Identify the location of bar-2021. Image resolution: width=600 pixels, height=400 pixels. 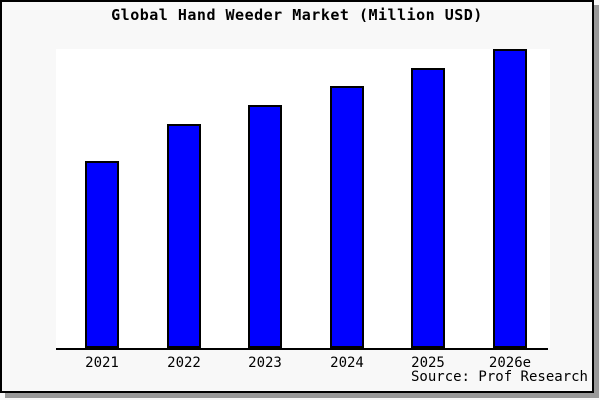
(102, 254).